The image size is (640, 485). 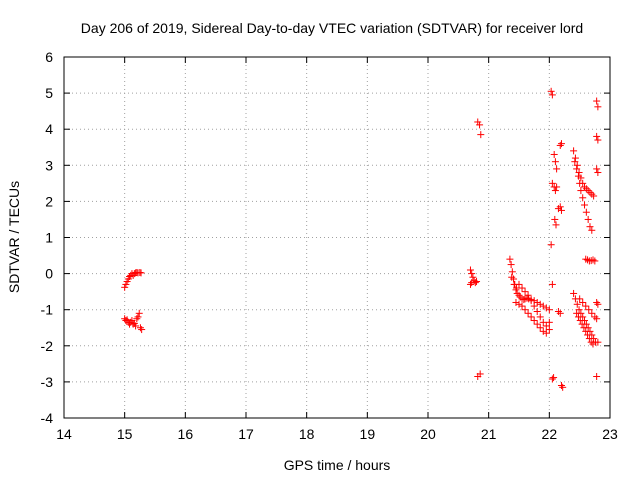 What do you see at coordinates (49, 238) in the screenshot?
I see `y-tick-label: 1` at bounding box center [49, 238].